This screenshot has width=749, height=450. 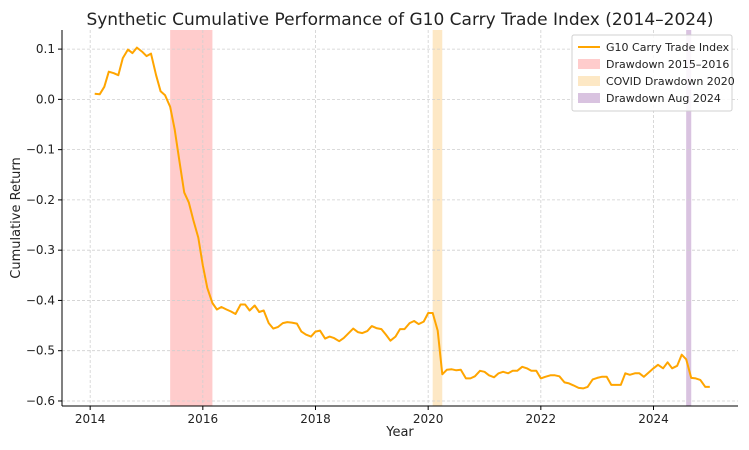 What do you see at coordinates (653, 419) in the screenshot?
I see `x-tick-label-5: 2024` at bounding box center [653, 419].